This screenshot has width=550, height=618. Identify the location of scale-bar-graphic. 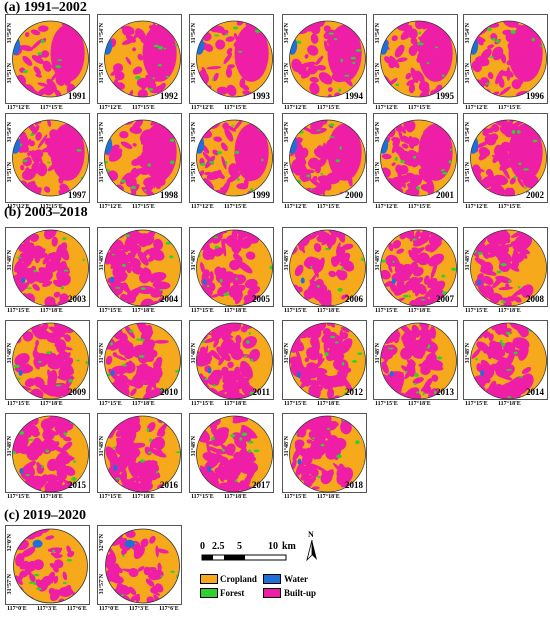
(244, 557).